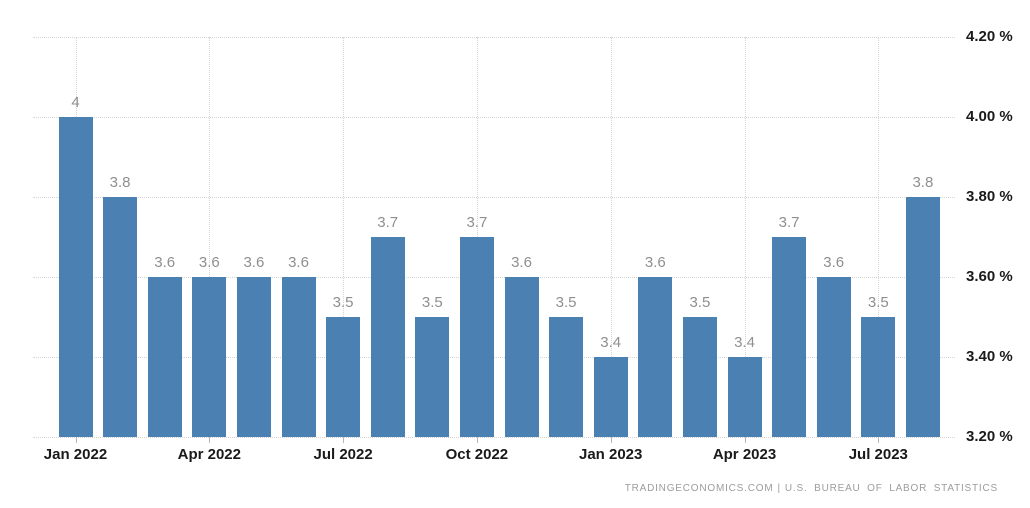 The width and height of the screenshot is (1030, 508). Describe the element at coordinates (744, 454) in the screenshot. I see `x-axis-tick-label: Apr 2023` at that location.